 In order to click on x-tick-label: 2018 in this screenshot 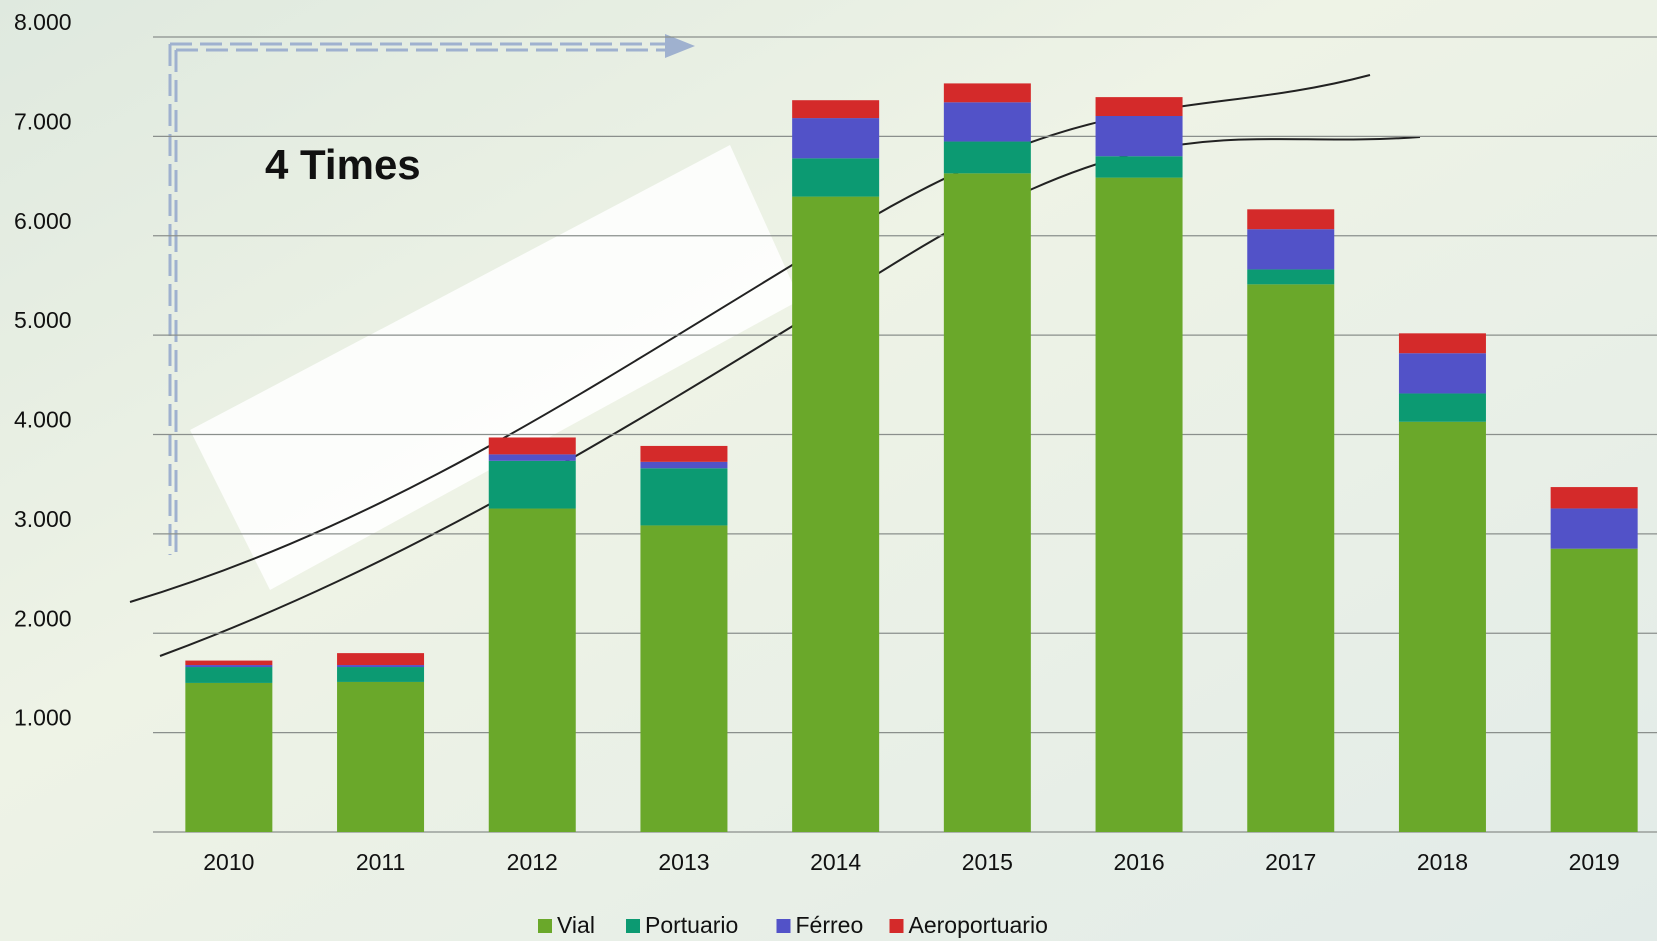, I will do `click(1442, 862)`.